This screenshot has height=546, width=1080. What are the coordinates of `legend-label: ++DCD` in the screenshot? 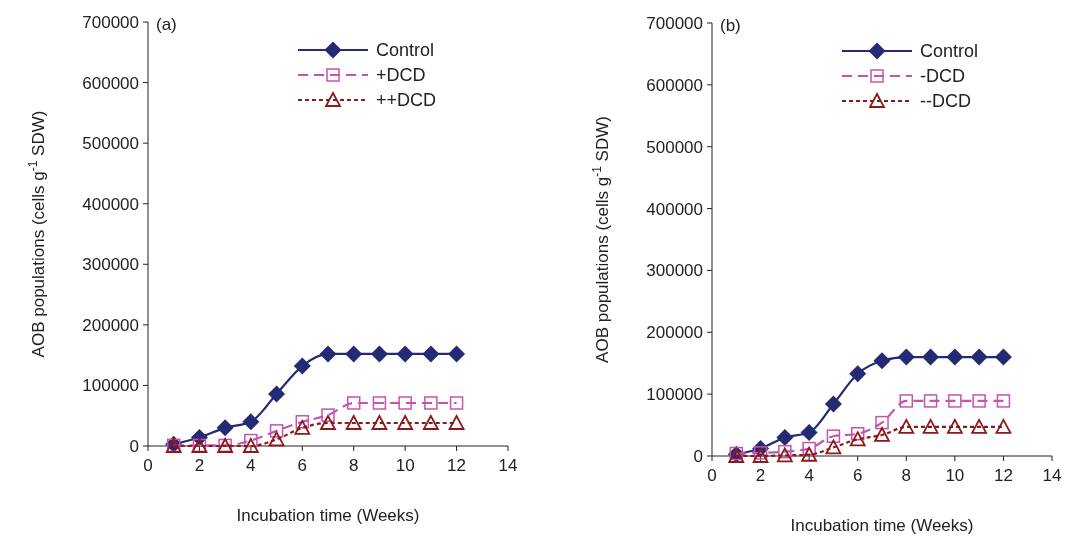 It's located at (406, 100).